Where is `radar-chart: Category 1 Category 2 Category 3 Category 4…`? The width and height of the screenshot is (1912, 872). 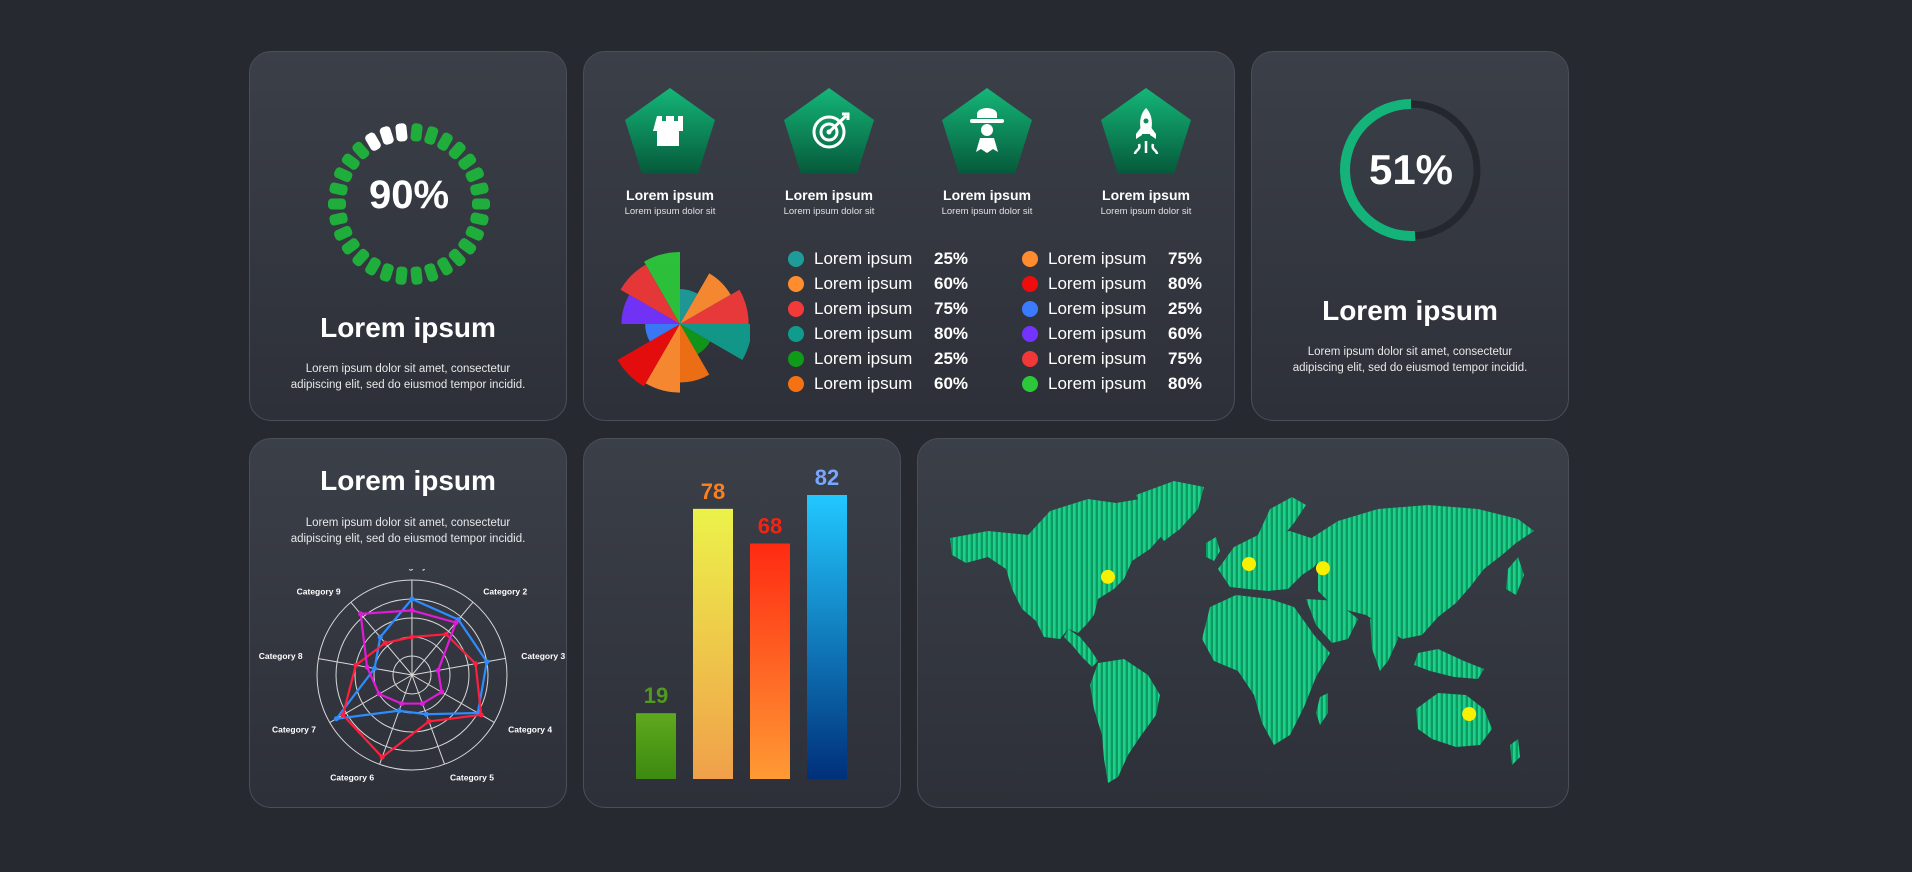
radar-chart: Category 1 Category 2 Category 3 Category 4… is located at coordinates (412, 675).